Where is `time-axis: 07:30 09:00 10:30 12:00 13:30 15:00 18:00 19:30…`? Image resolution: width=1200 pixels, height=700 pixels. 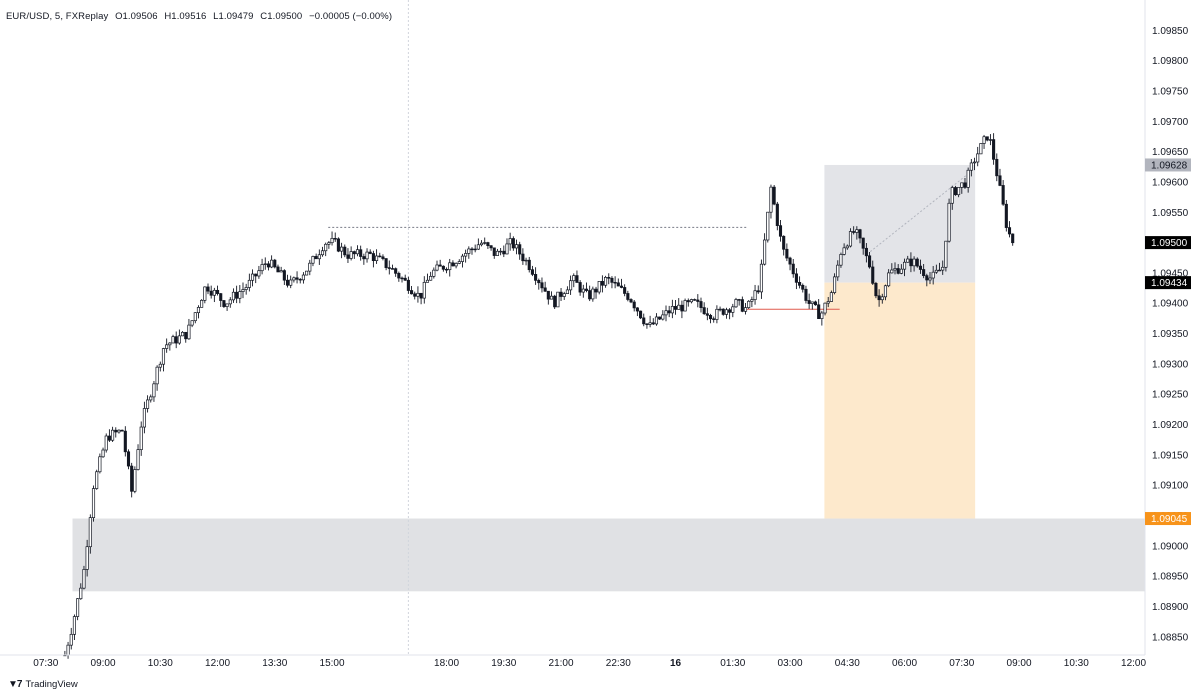 time-axis: 07:30 09:00 10:30 12:00 13:30 15:00 18:00 19:30… is located at coordinates (589, 663).